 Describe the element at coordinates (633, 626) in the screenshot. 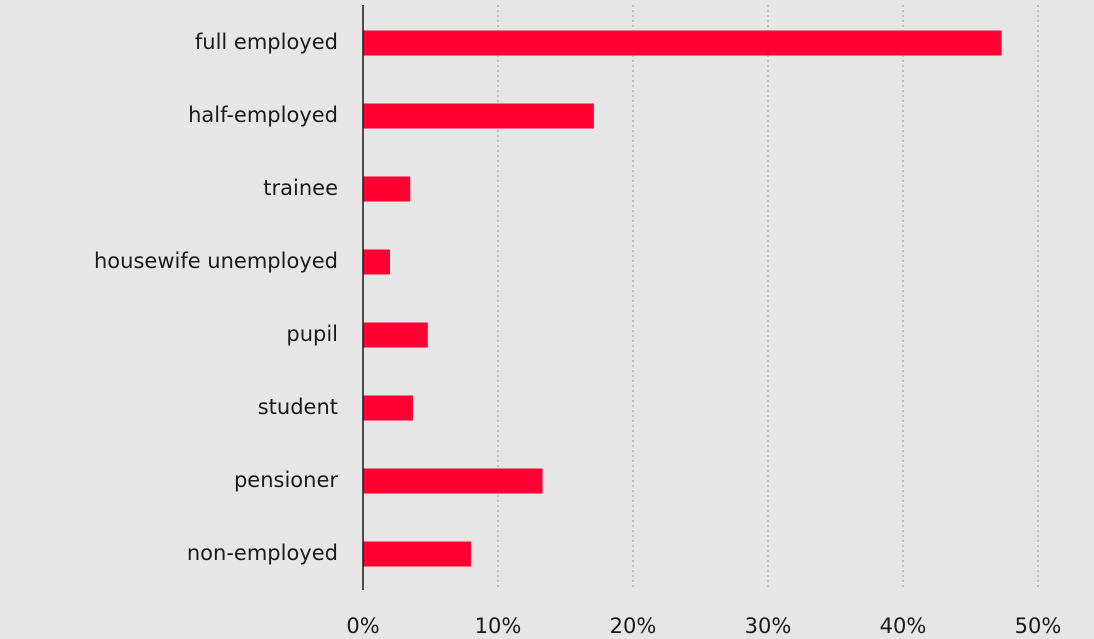

I see `x-tick-label-2: 20%` at that location.